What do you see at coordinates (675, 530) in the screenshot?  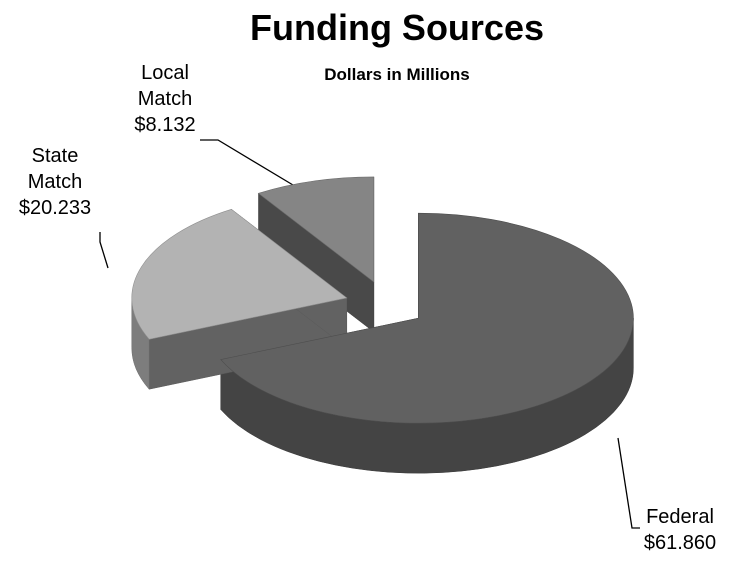 I see `slice-label: Federal $61.860` at bounding box center [675, 530].